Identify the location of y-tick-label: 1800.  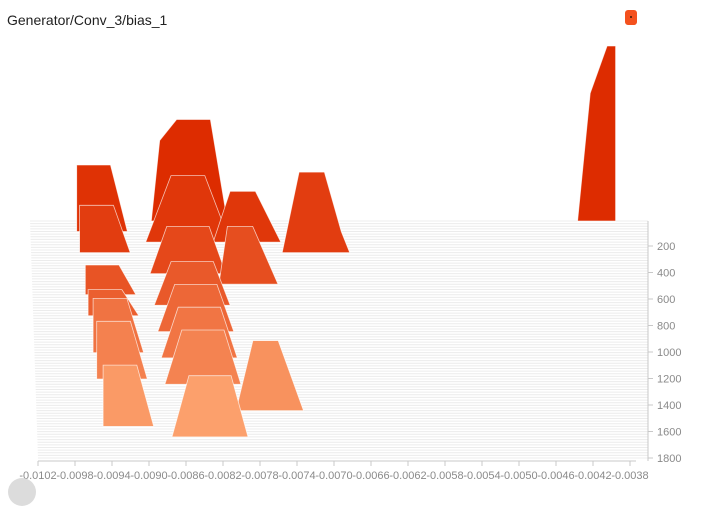
(669, 459).